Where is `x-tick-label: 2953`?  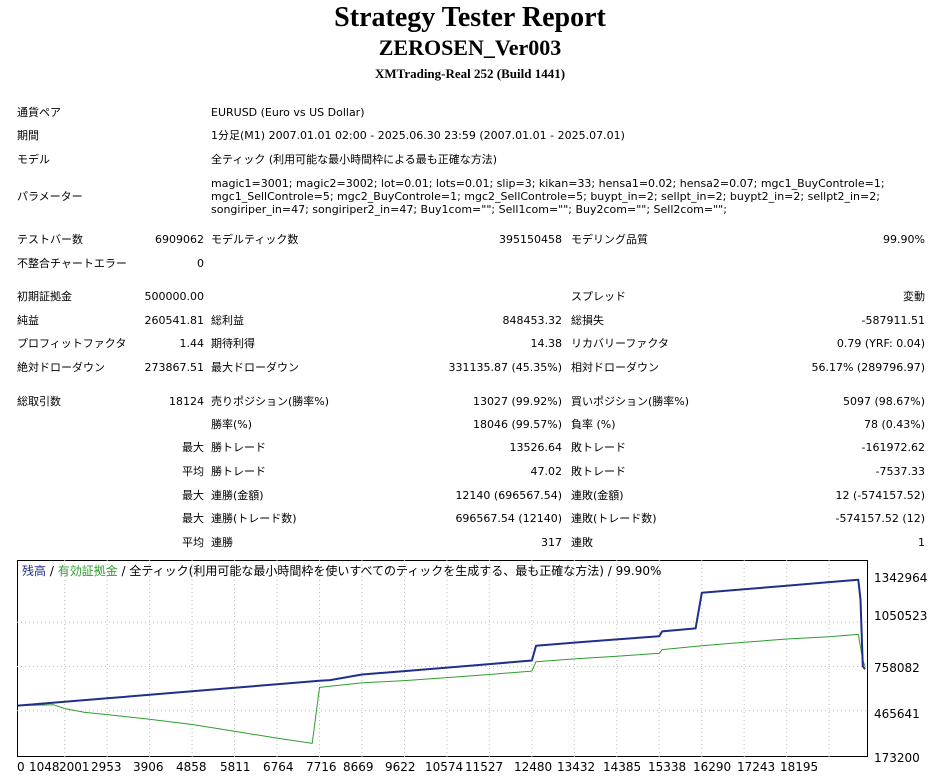
x-tick-label: 2953 is located at coordinates (106, 767).